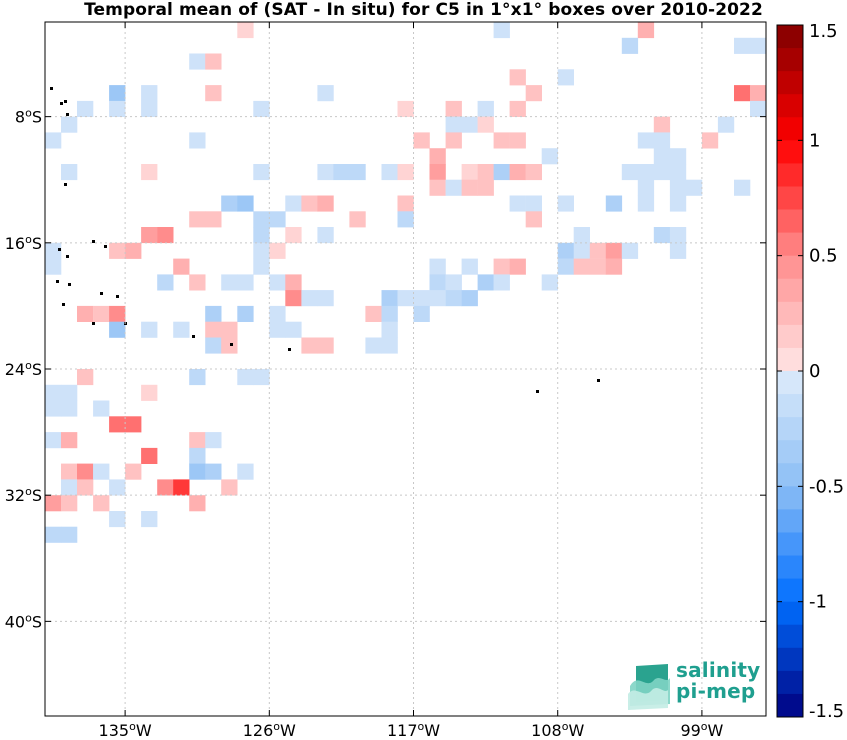  I want to click on colorbar-tick-label: 1, so click(814, 140).